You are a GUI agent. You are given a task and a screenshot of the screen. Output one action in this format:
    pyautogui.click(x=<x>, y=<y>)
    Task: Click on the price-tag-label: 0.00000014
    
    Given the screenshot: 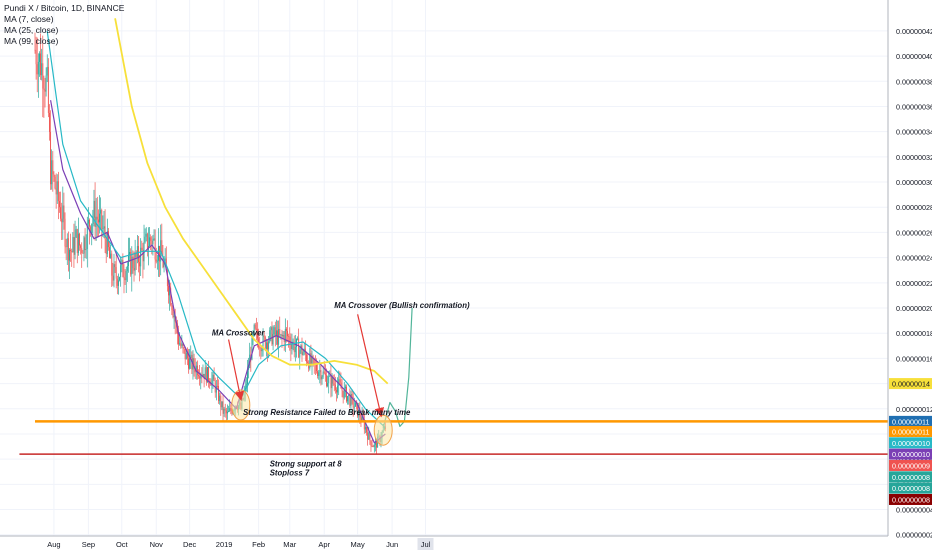 What is the action you would take?
    pyautogui.click(x=911, y=384)
    